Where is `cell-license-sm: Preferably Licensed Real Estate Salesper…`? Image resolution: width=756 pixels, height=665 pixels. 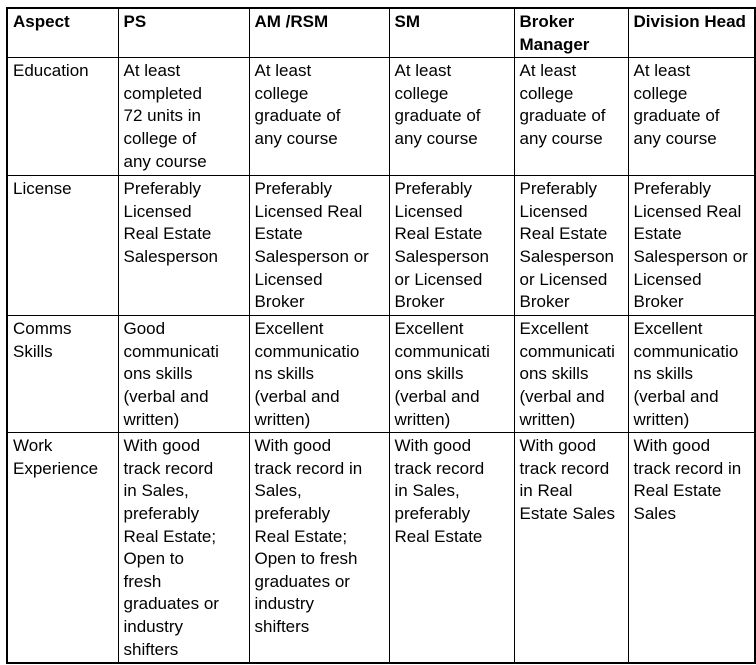
cell-license-sm: Preferably Licensed Real Estate Salesper… is located at coordinates (451, 246).